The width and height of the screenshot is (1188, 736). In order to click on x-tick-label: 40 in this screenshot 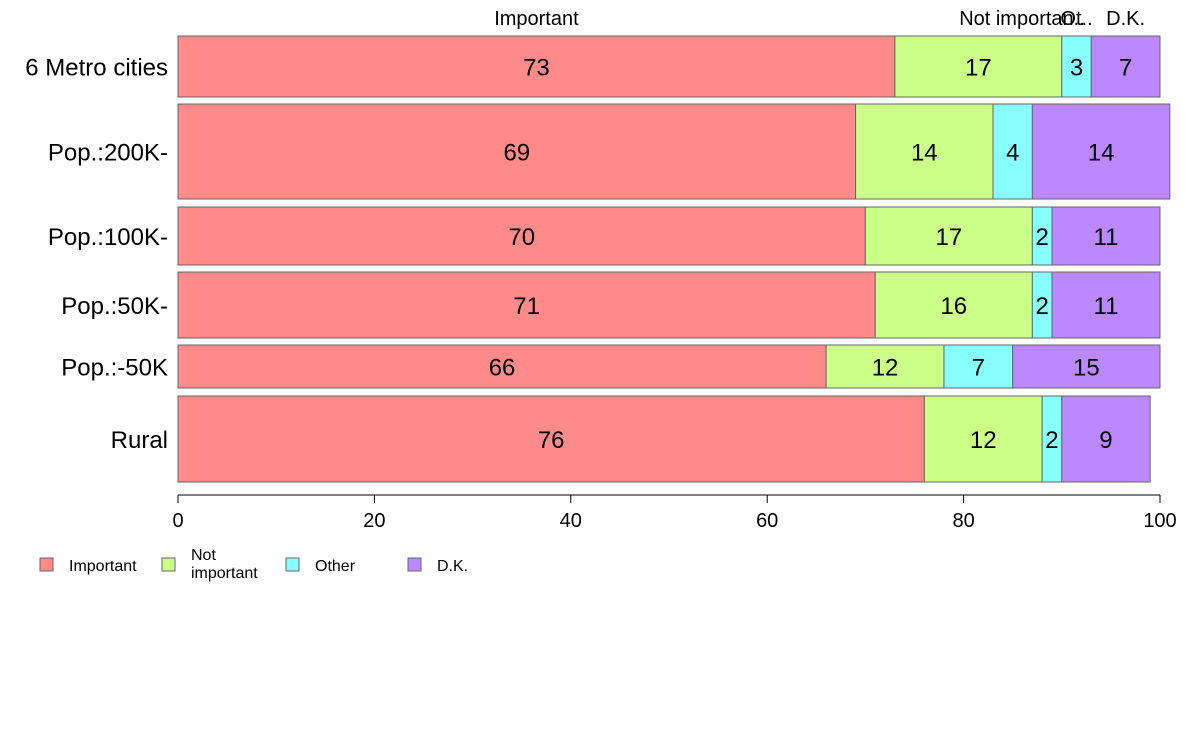, I will do `click(571, 521)`.